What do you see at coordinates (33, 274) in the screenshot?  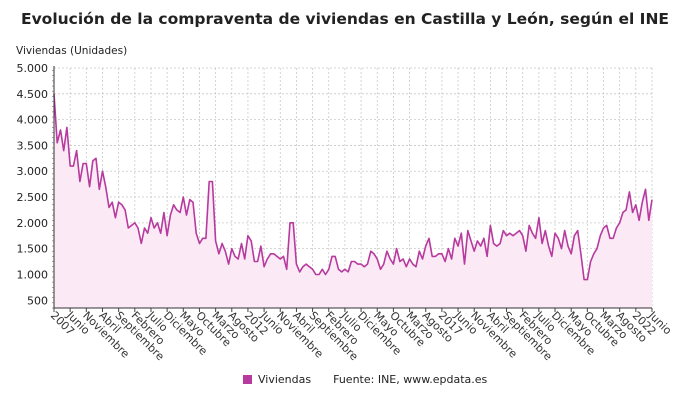 I see `y-tick-label: 1.000` at bounding box center [33, 274].